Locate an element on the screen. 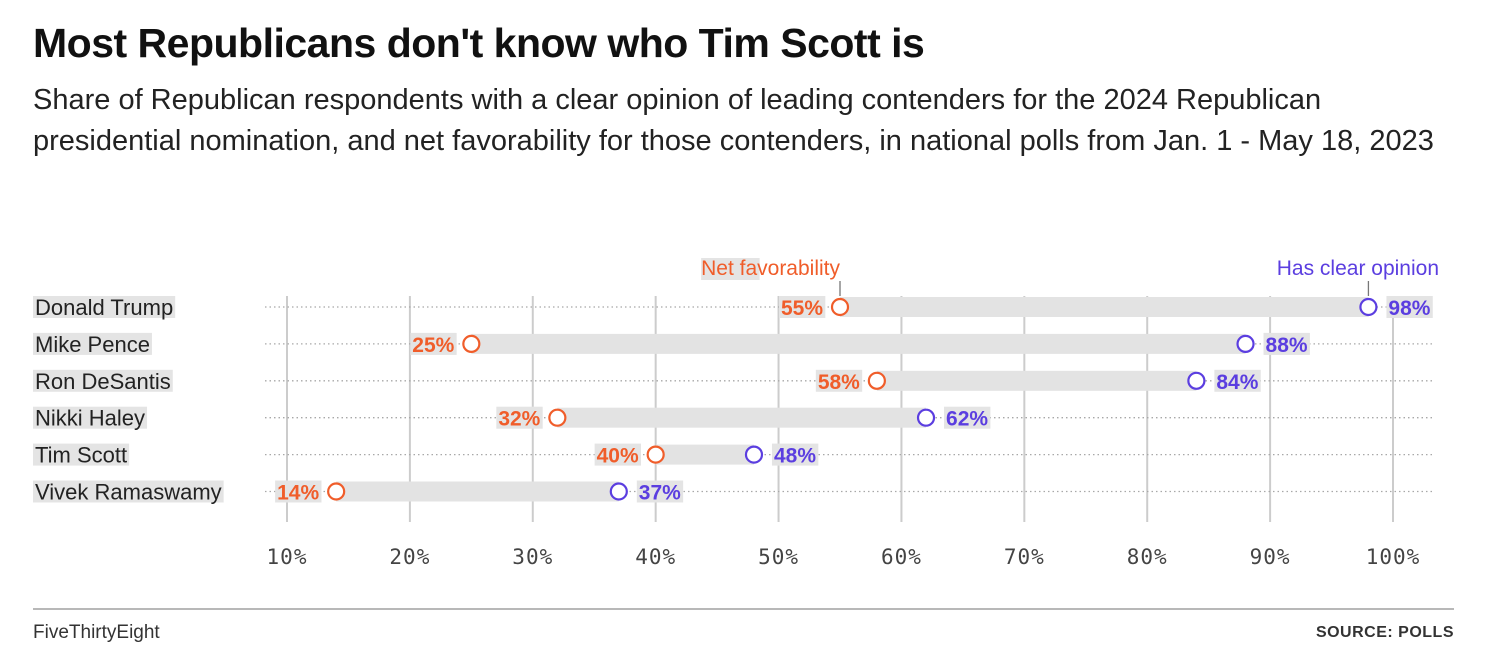 Image resolution: width=1490 pixels, height=662 pixels. legend-clear-opinion: Has clear opinion is located at coordinates (1358, 268).